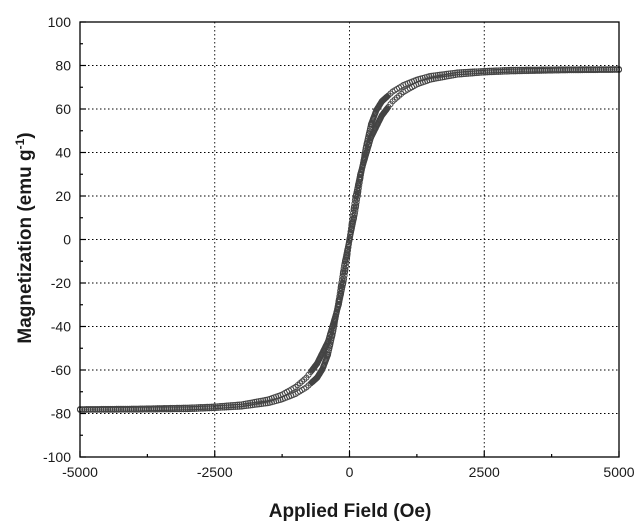  Describe the element at coordinates (61, 370) in the screenshot. I see `y-tick-label: -60` at that location.